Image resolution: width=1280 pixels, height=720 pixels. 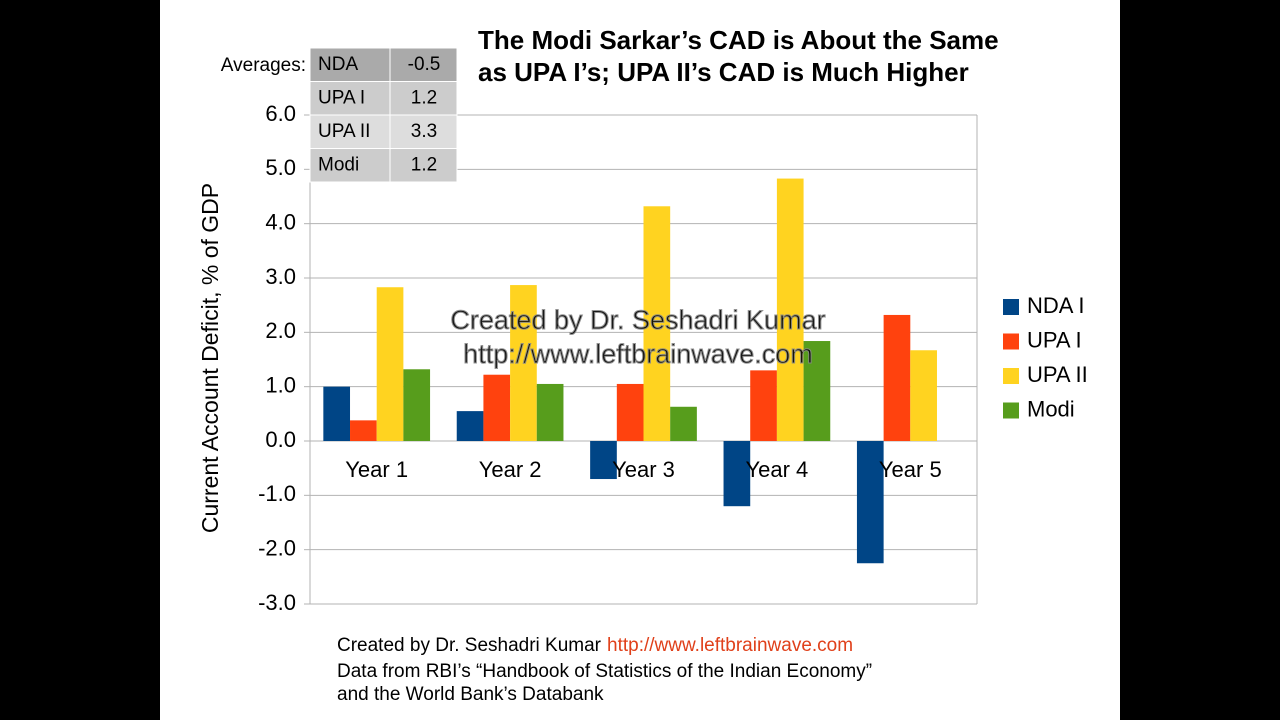 I want to click on x-tick-label: Year 2, so click(x=510, y=469).